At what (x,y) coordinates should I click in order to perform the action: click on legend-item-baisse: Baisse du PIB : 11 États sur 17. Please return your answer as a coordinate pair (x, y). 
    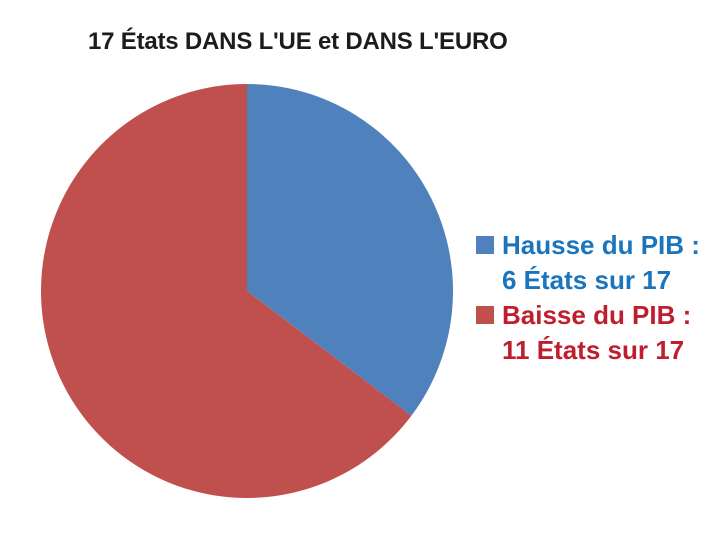
    Looking at the image, I should click on (595, 333).